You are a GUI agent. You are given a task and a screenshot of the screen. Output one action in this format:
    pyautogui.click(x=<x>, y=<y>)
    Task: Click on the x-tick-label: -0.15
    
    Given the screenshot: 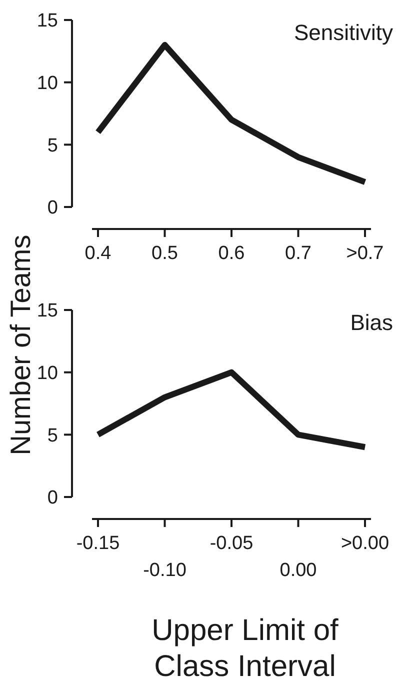 What is the action you would take?
    pyautogui.click(x=98, y=543)
    